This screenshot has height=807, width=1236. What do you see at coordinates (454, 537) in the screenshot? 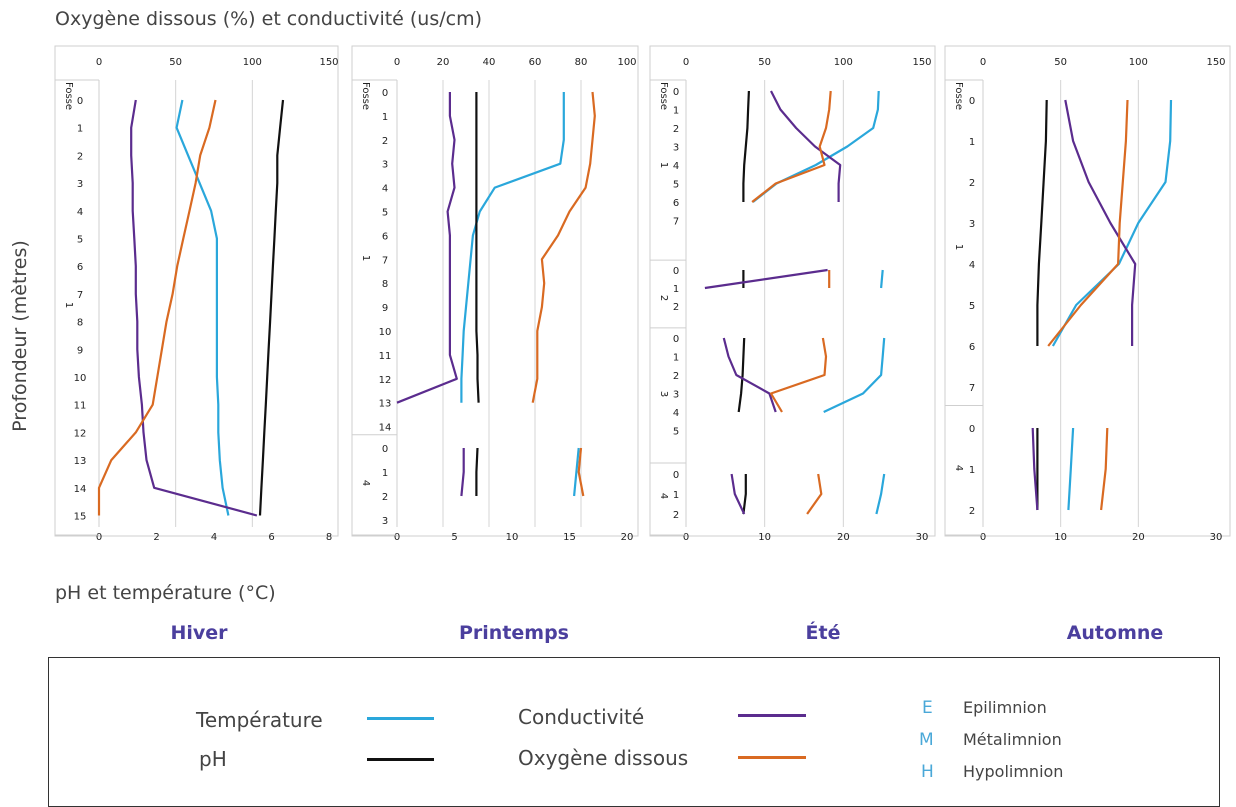
I see `bottom-tick-label: 5` at bounding box center [454, 537].